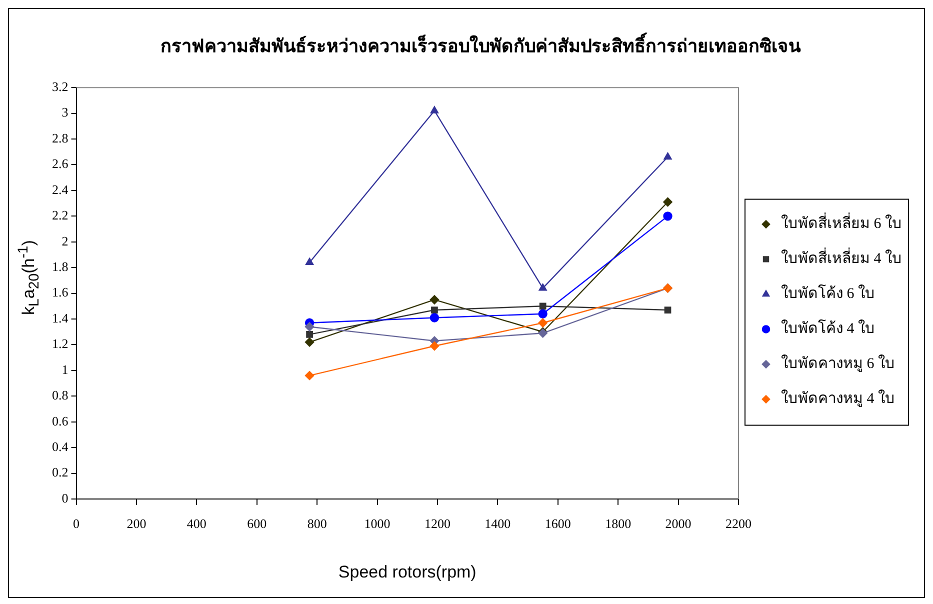 The image size is (933, 604). What do you see at coordinates (841, 257) in the screenshot?
I see `legend-label: ใบพัดสี่เหลี่ยม 4 ใบ` at bounding box center [841, 257].